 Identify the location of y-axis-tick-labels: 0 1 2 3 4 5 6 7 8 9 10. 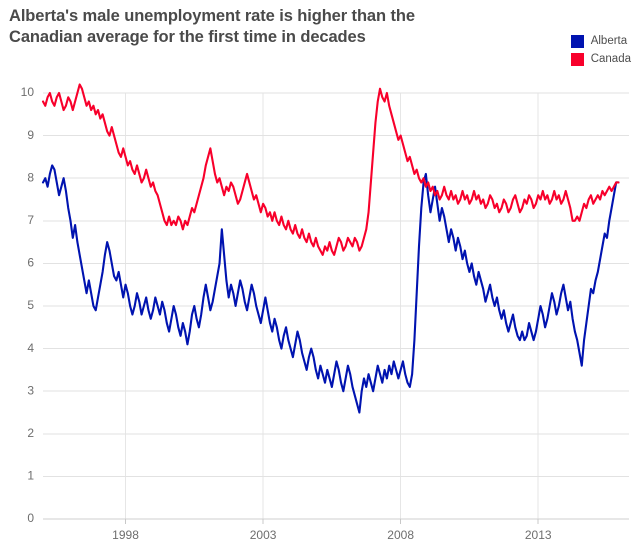
(28, 305).